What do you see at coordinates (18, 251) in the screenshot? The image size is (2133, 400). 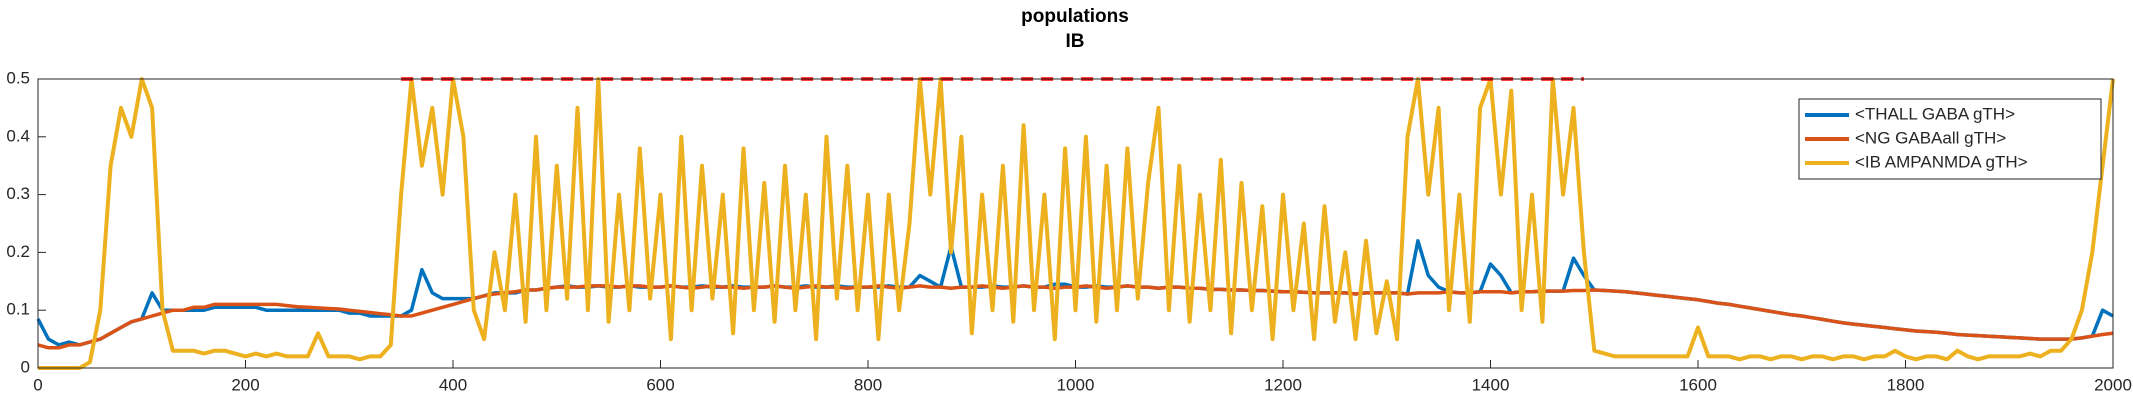 I see `y-tick-label: 0.2` at bounding box center [18, 251].